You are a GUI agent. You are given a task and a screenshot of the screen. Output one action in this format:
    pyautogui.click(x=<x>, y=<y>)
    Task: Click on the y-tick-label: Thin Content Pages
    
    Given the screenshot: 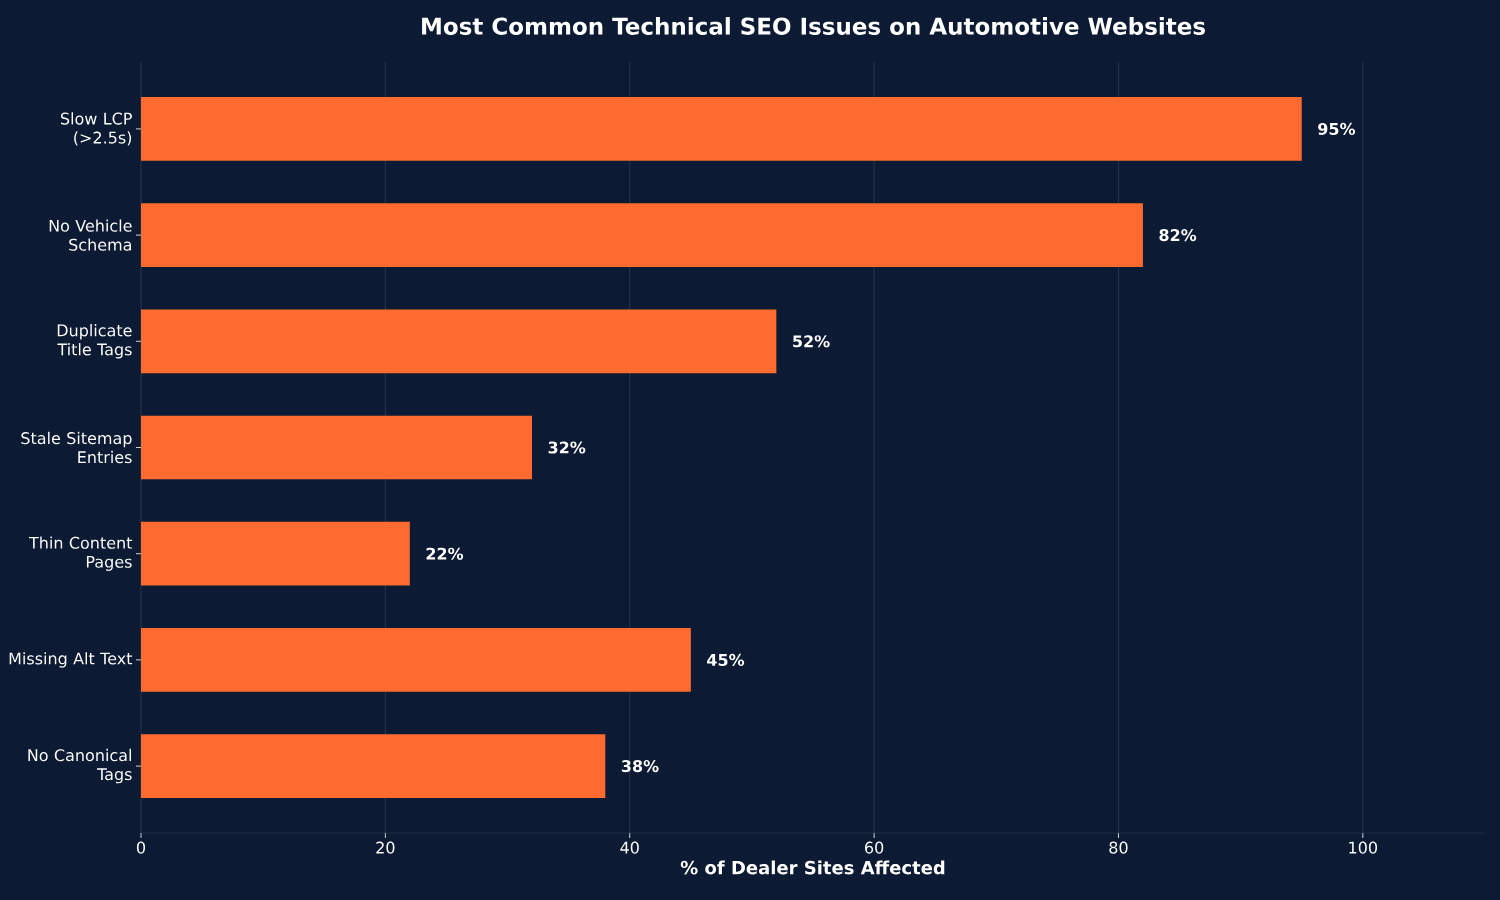 What is the action you would take?
    pyautogui.click(x=80, y=553)
    